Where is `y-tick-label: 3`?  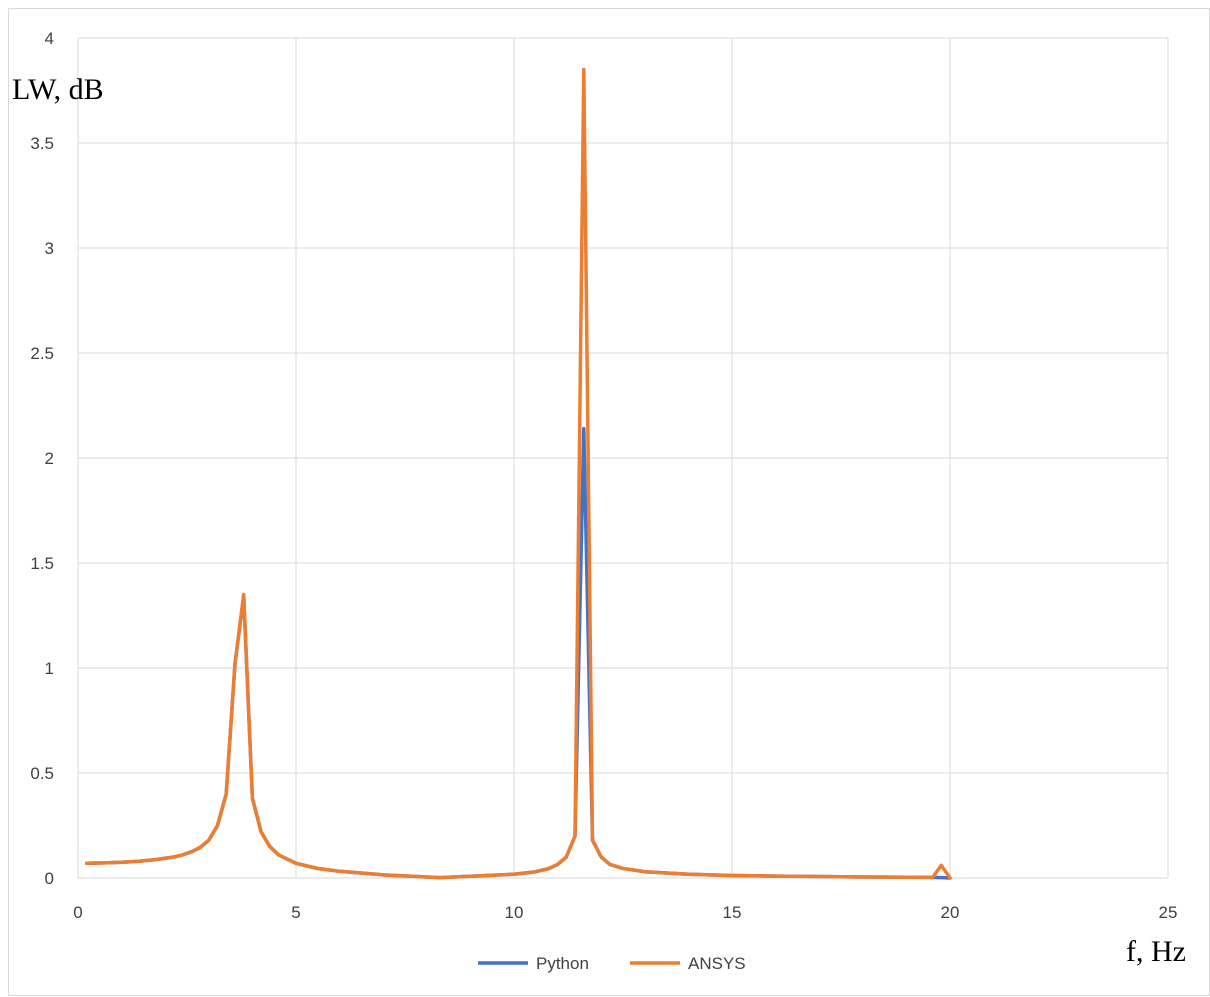
y-tick-label: 3 is located at coordinates (49, 248).